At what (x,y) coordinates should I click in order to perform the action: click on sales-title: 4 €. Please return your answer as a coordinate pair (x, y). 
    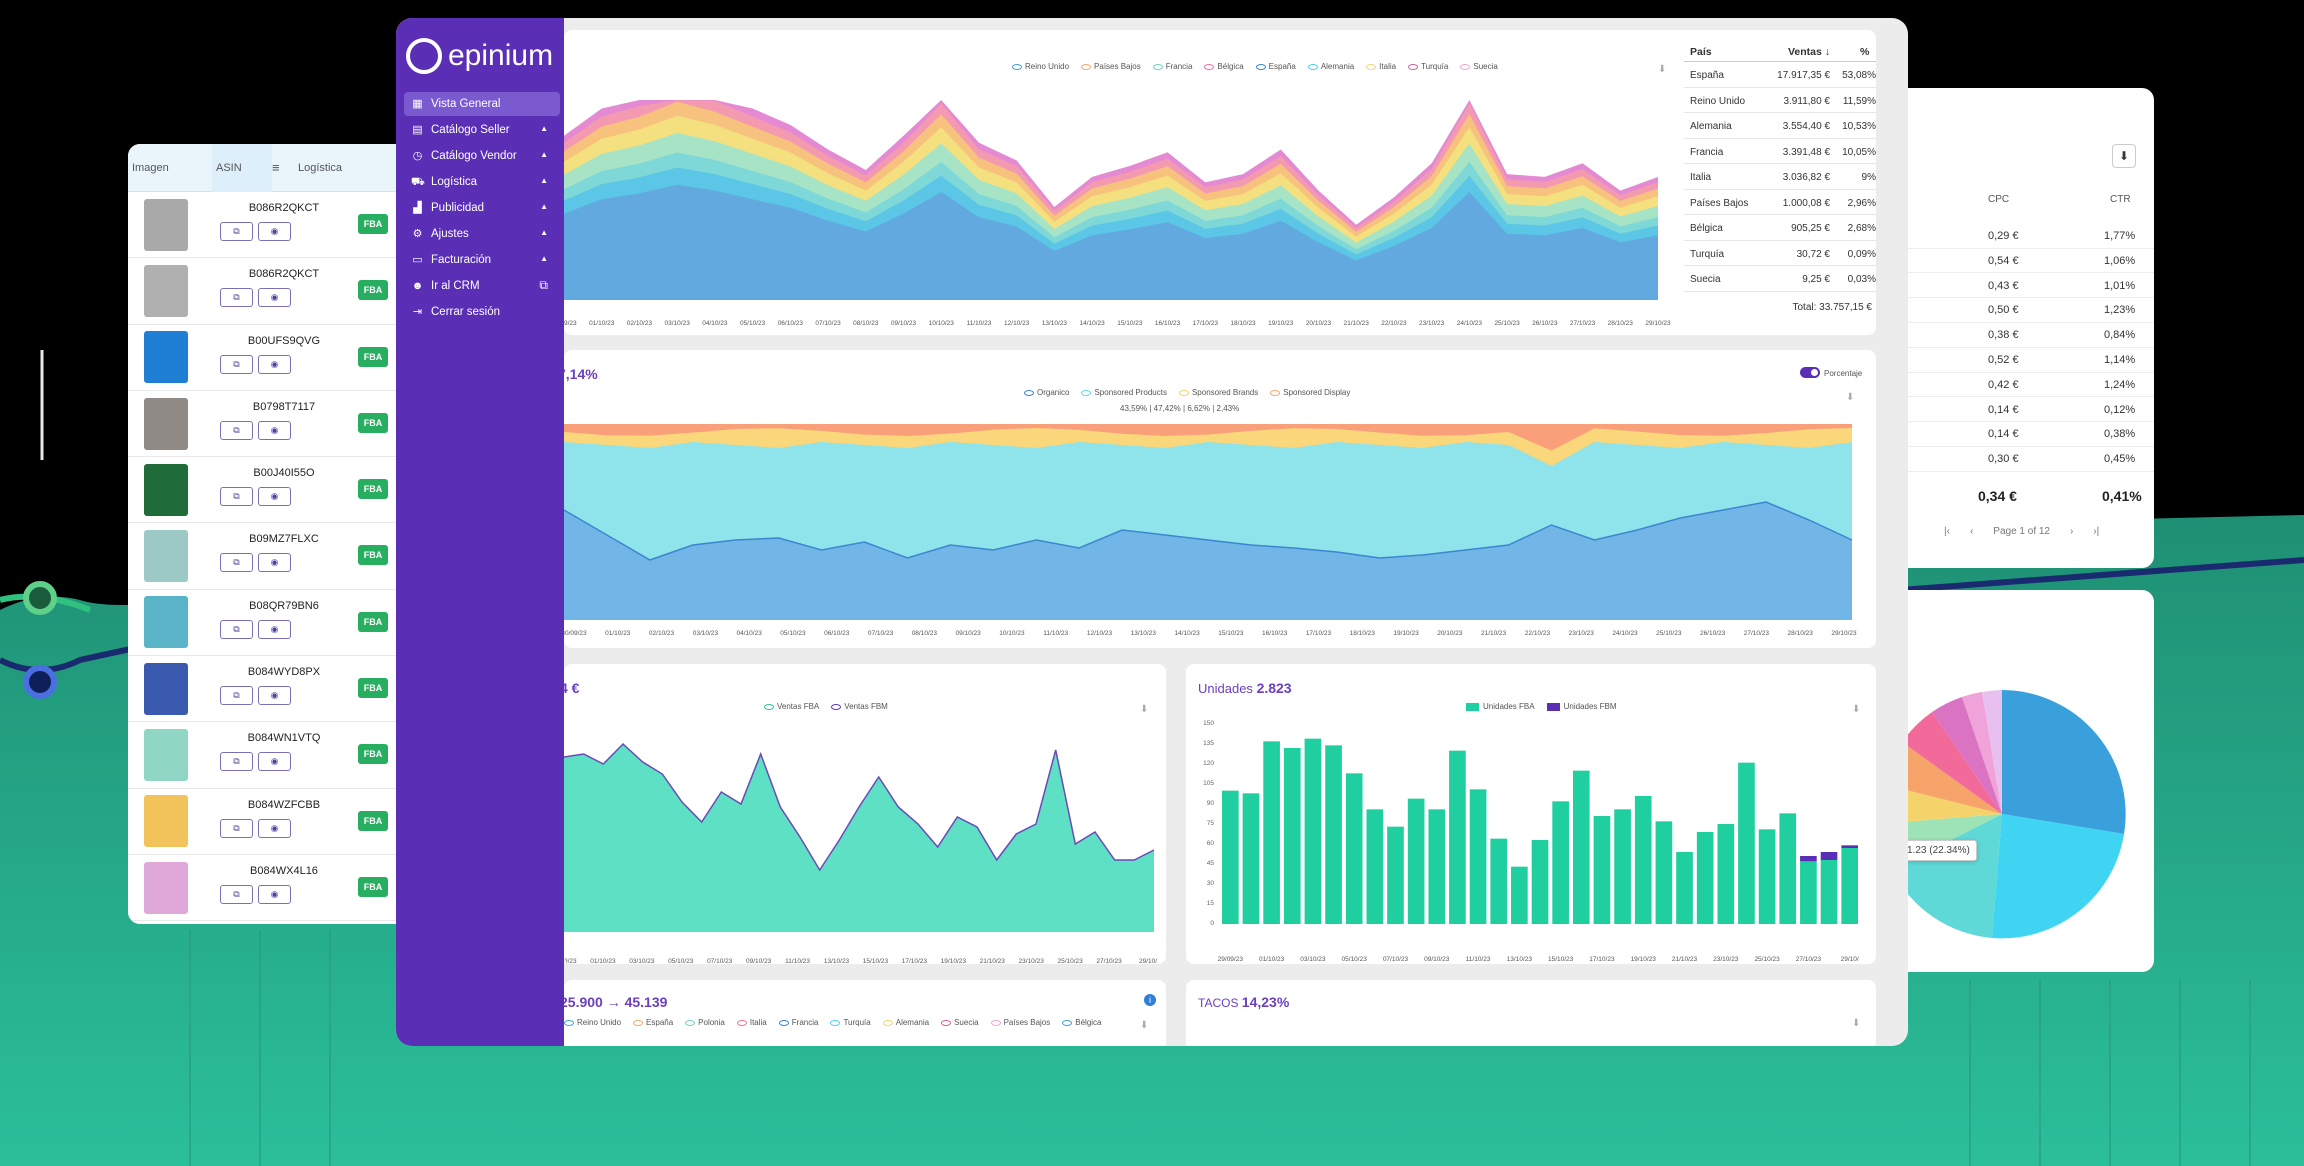
    Looking at the image, I should click on (572, 688).